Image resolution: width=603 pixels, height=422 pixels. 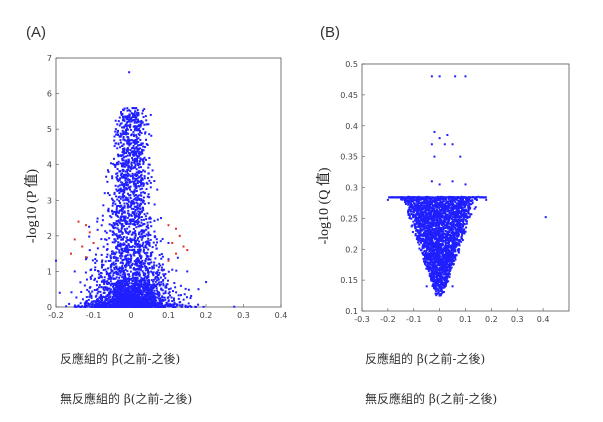 I want to click on y-tick-label: 0.4, so click(x=351, y=126).